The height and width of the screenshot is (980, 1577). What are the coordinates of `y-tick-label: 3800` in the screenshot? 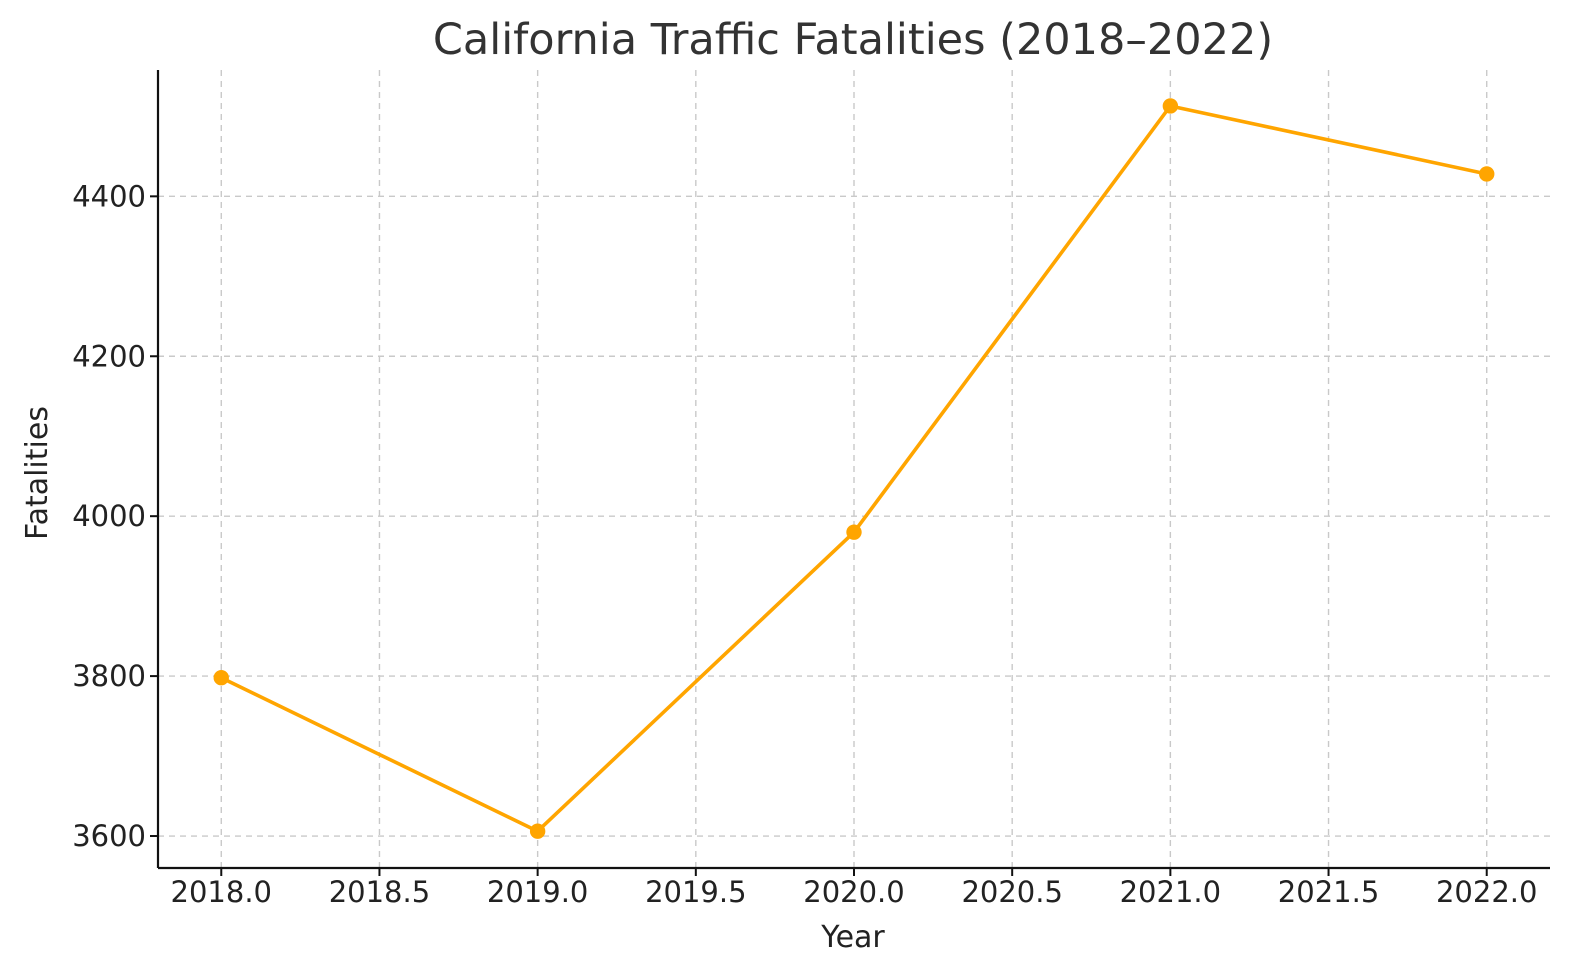 It's located at (109, 676).